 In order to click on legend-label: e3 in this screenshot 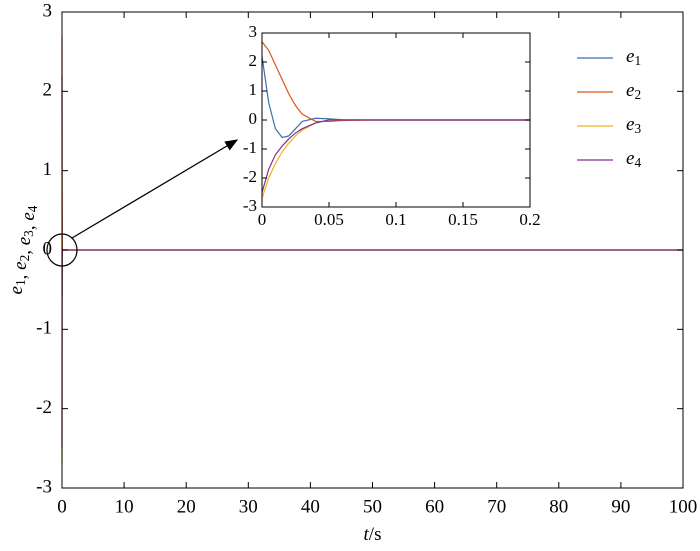, I will do `click(633, 125)`.